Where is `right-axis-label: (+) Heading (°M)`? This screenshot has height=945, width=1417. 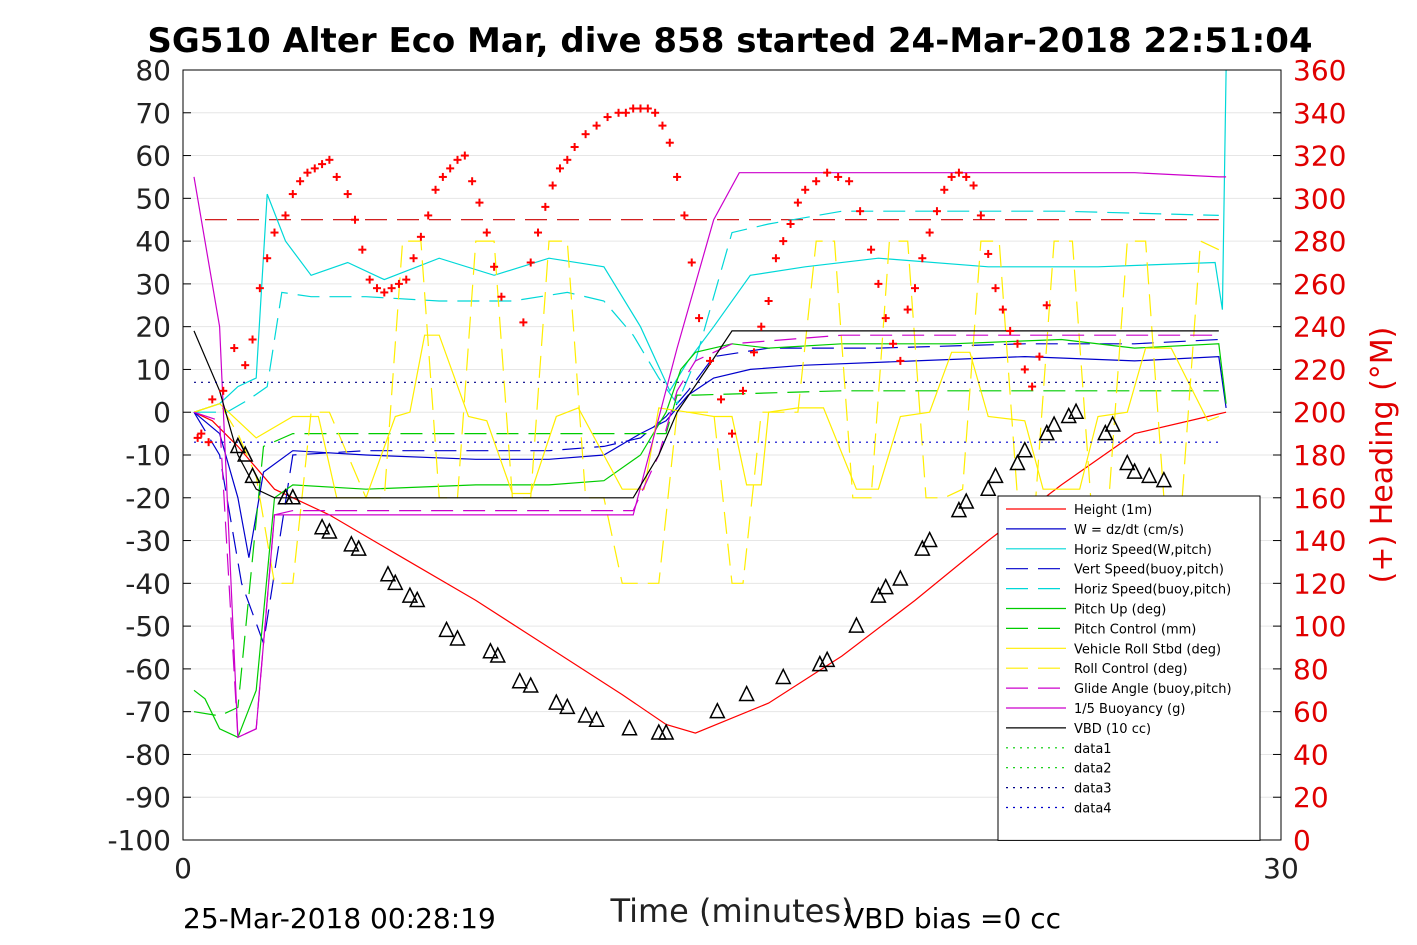 right-axis-label: (+) Heading (°M) is located at coordinates (1382, 455).